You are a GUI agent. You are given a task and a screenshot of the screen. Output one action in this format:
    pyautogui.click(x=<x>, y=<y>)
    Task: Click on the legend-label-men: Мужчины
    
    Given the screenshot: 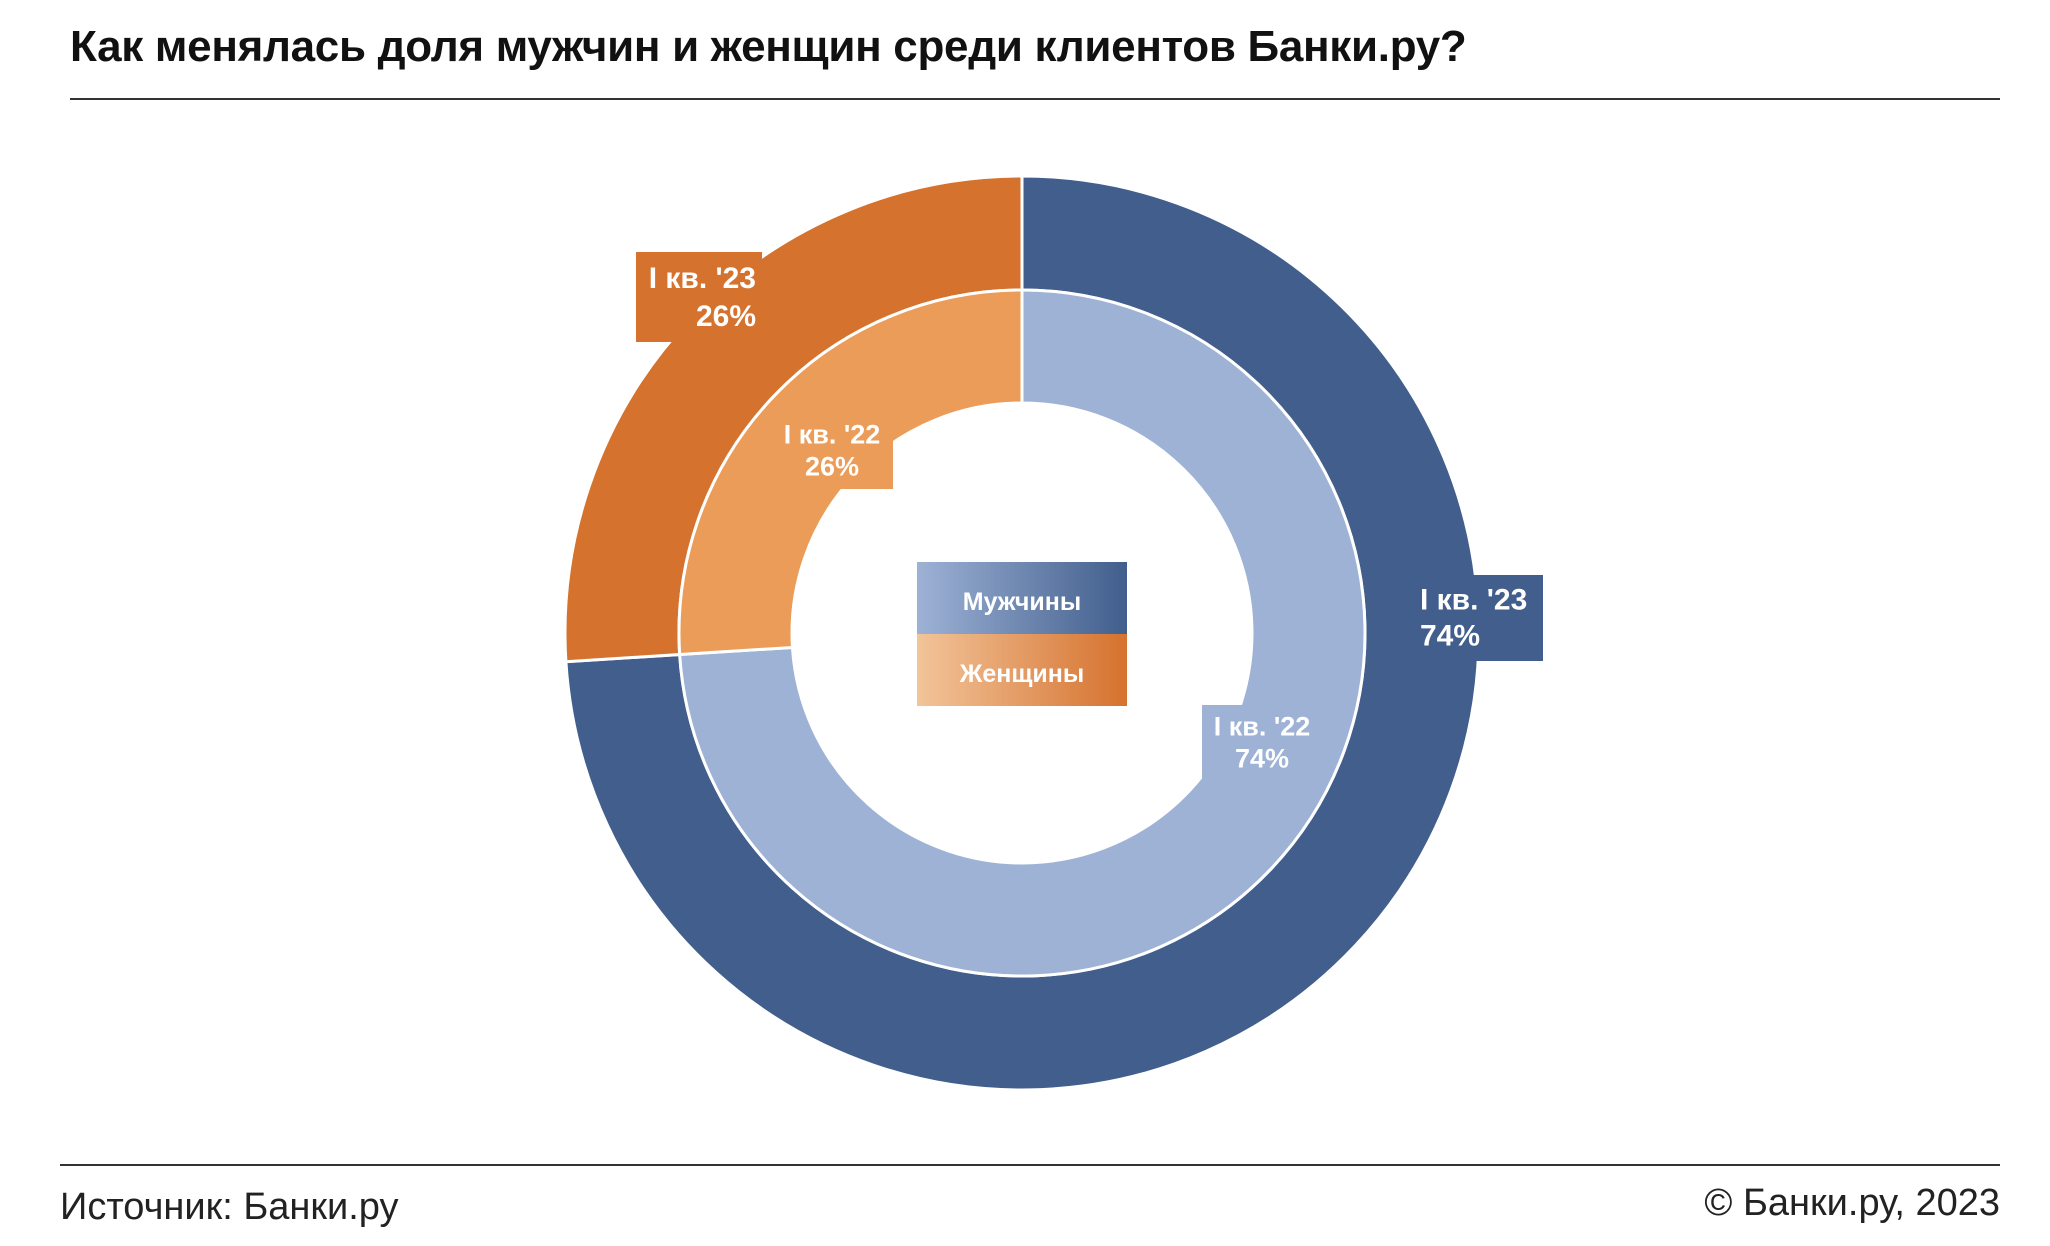 What is the action you would take?
    pyautogui.click(x=1022, y=602)
    